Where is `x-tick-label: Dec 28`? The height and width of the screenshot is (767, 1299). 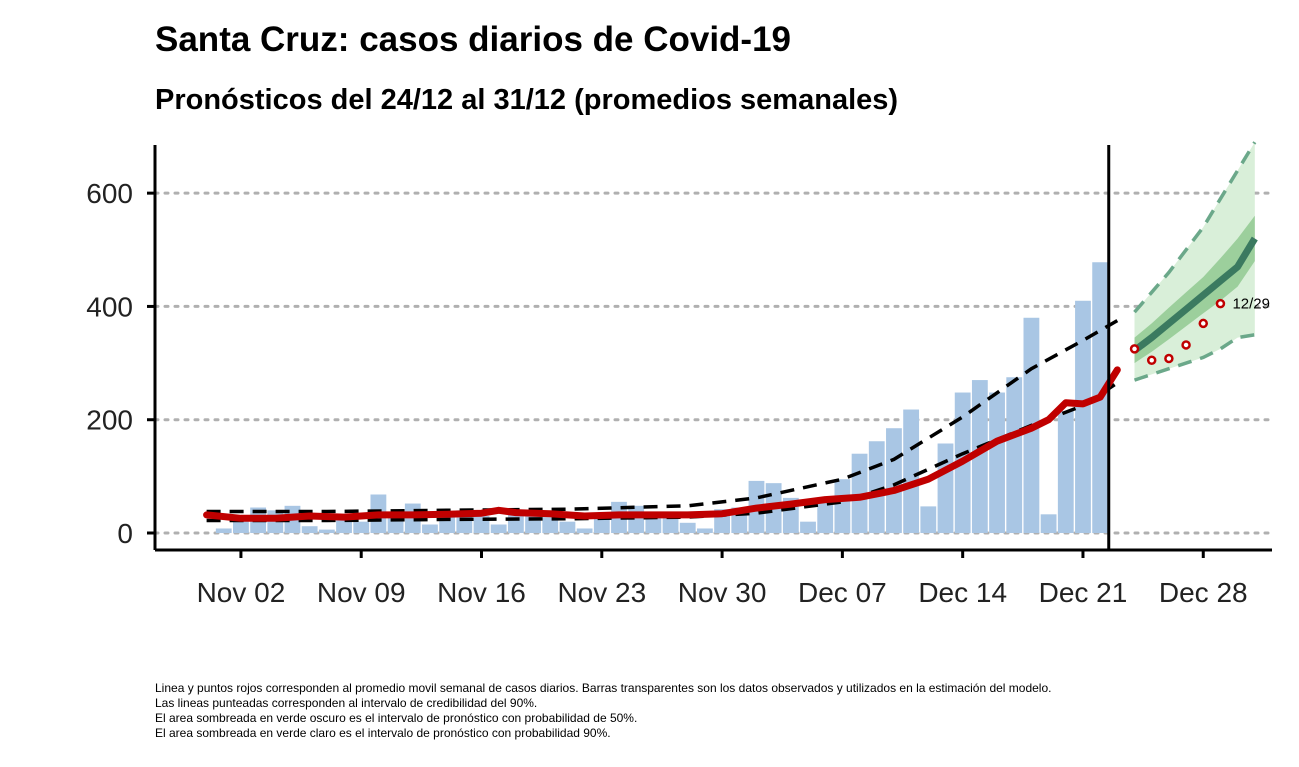
x-tick-label: Dec 28 is located at coordinates (1203, 592).